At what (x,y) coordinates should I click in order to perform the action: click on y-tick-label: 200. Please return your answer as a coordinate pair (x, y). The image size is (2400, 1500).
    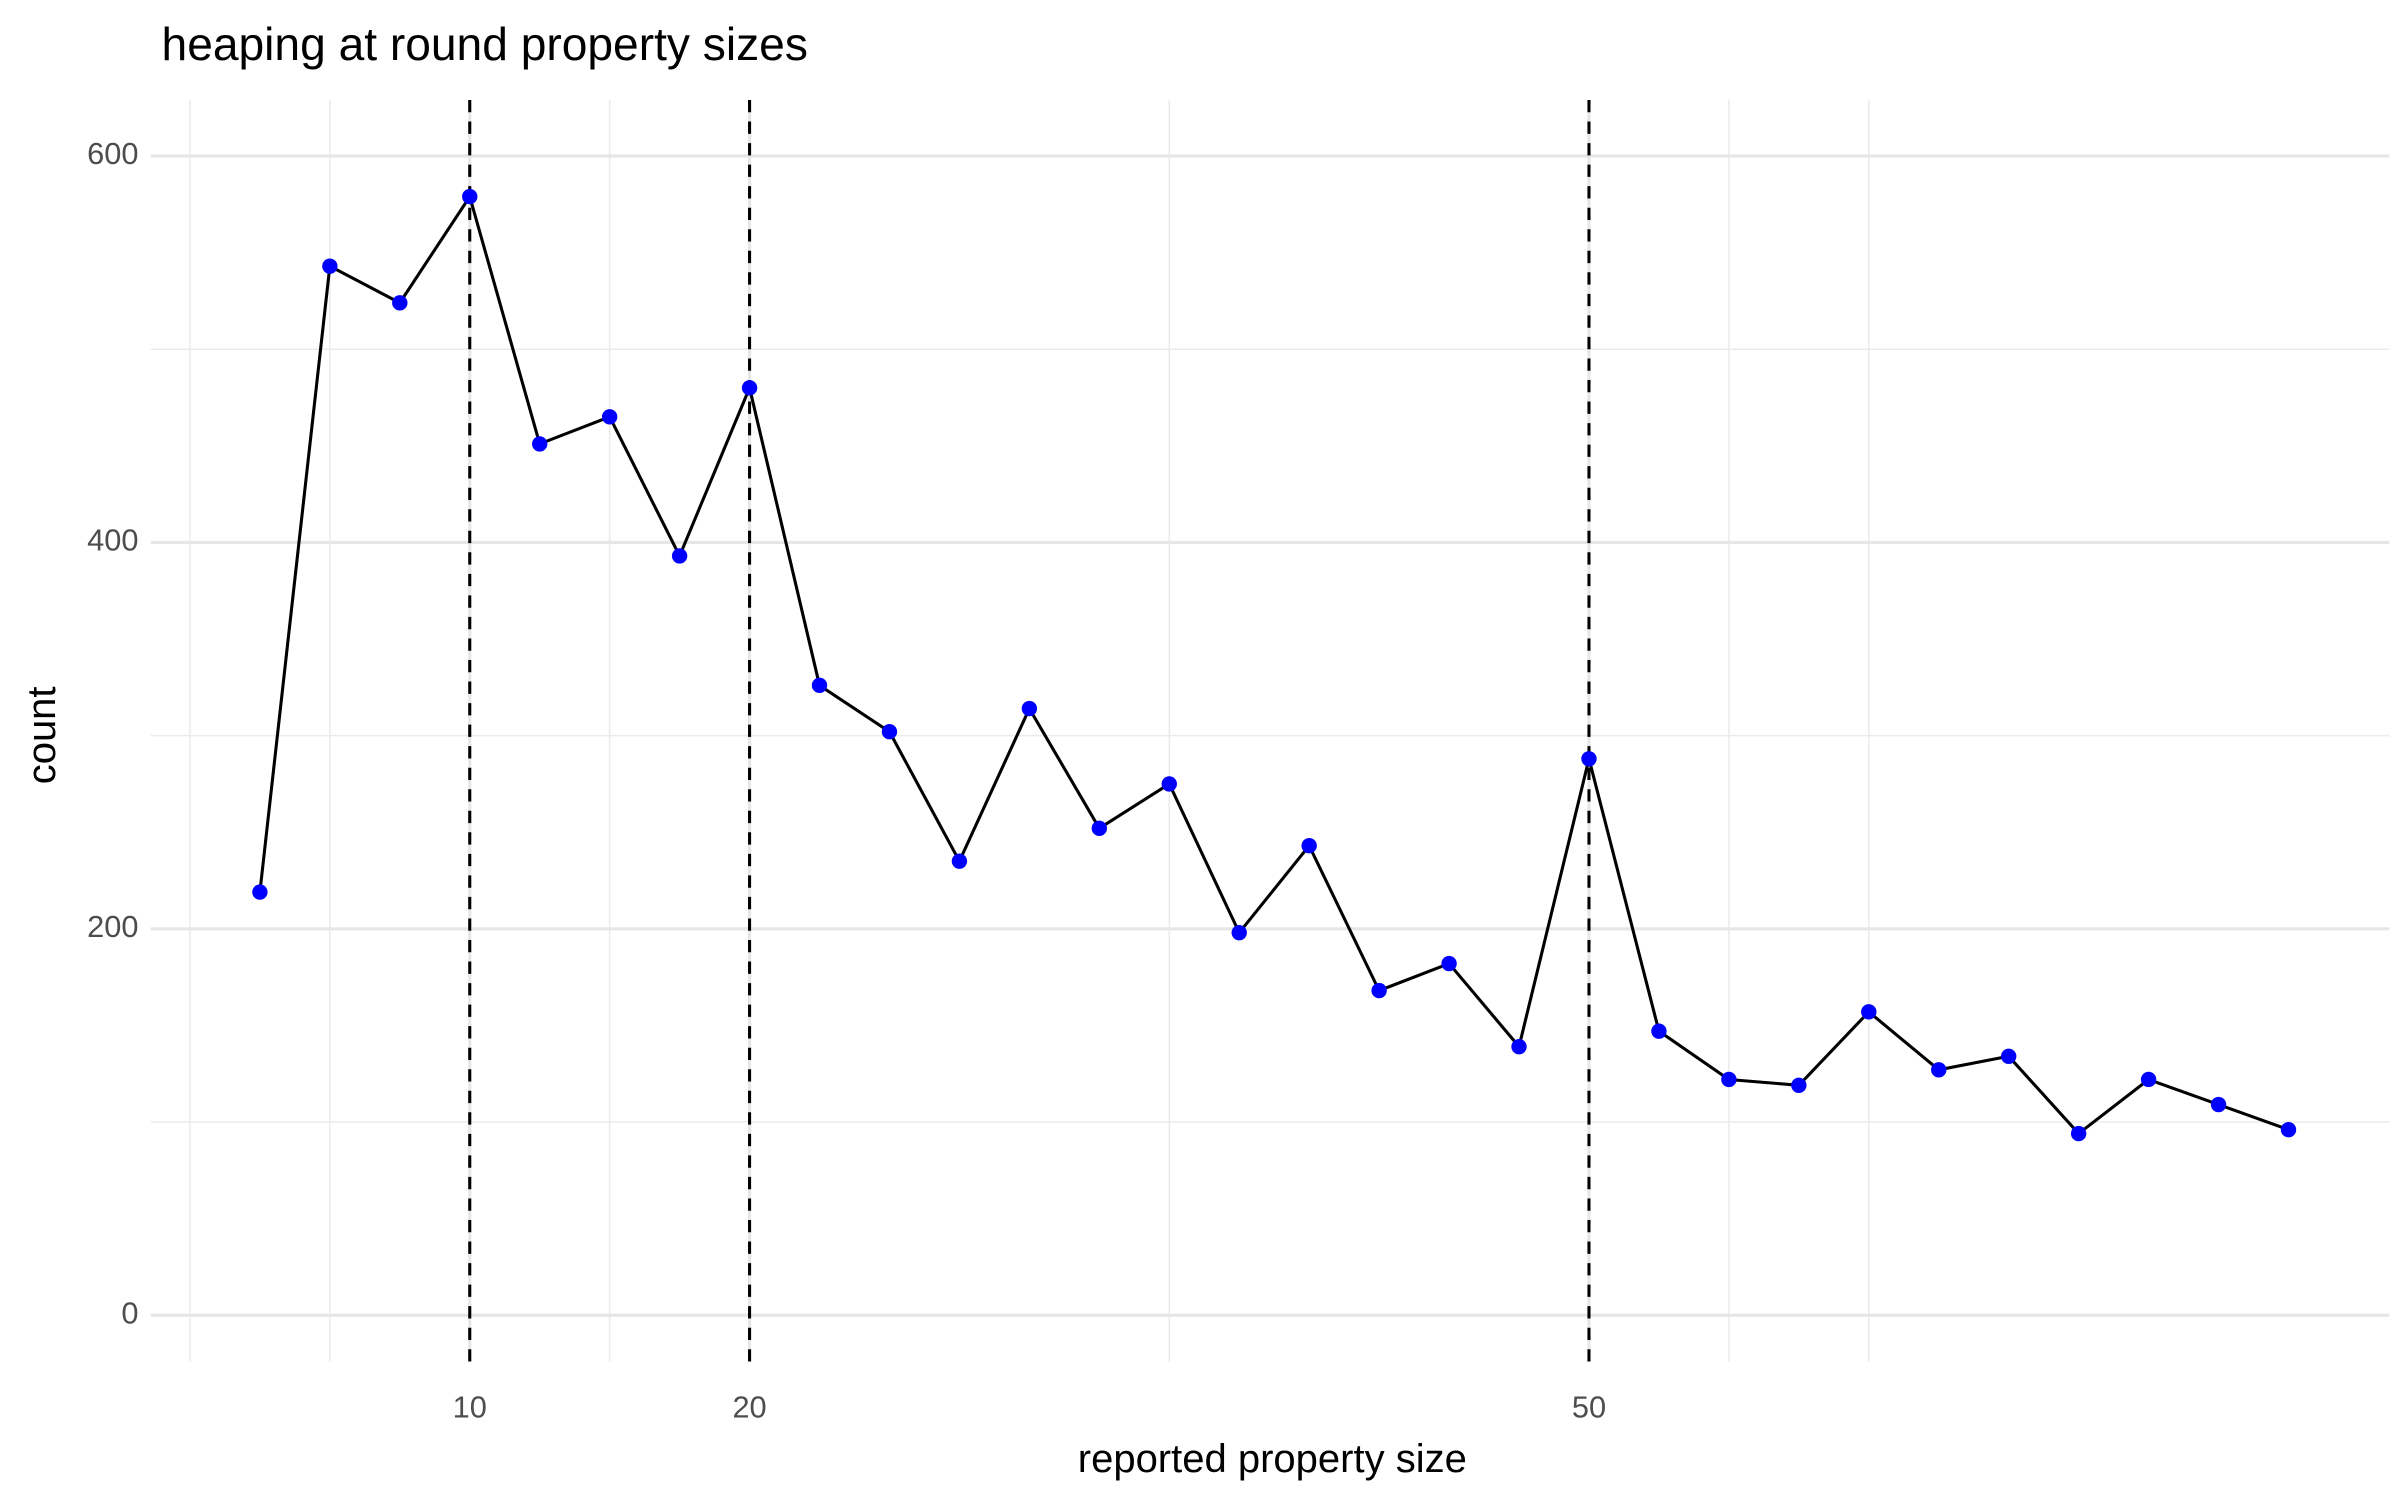
    Looking at the image, I should click on (112, 926).